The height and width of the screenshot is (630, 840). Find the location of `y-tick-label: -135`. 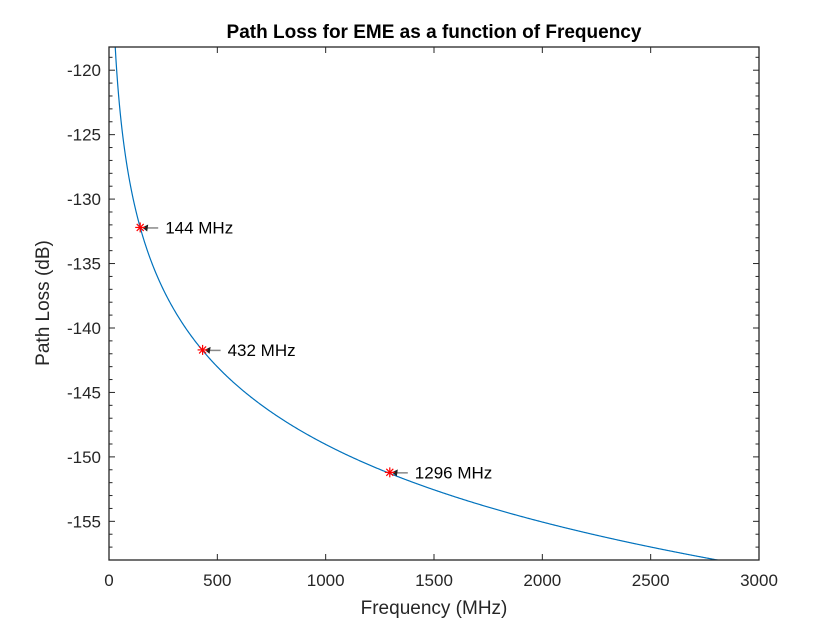

y-tick-label: -135 is located at coordinates (84, 264).